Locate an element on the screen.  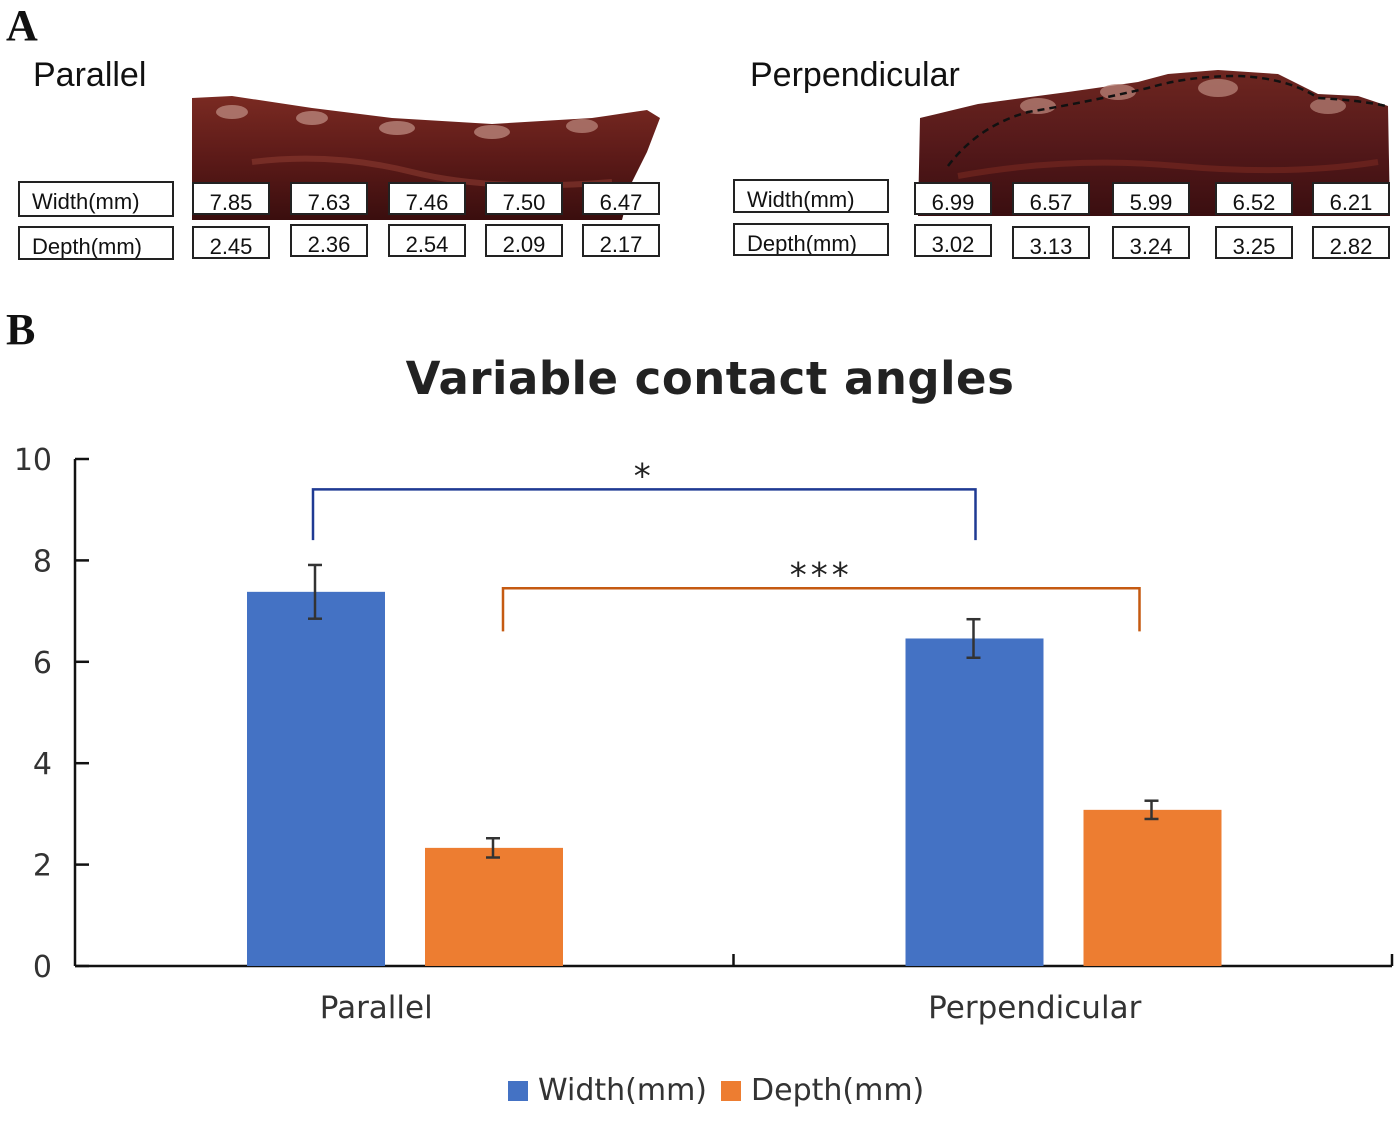
parallel-width-cell: 7.46 is located at coordinates (427, 198).